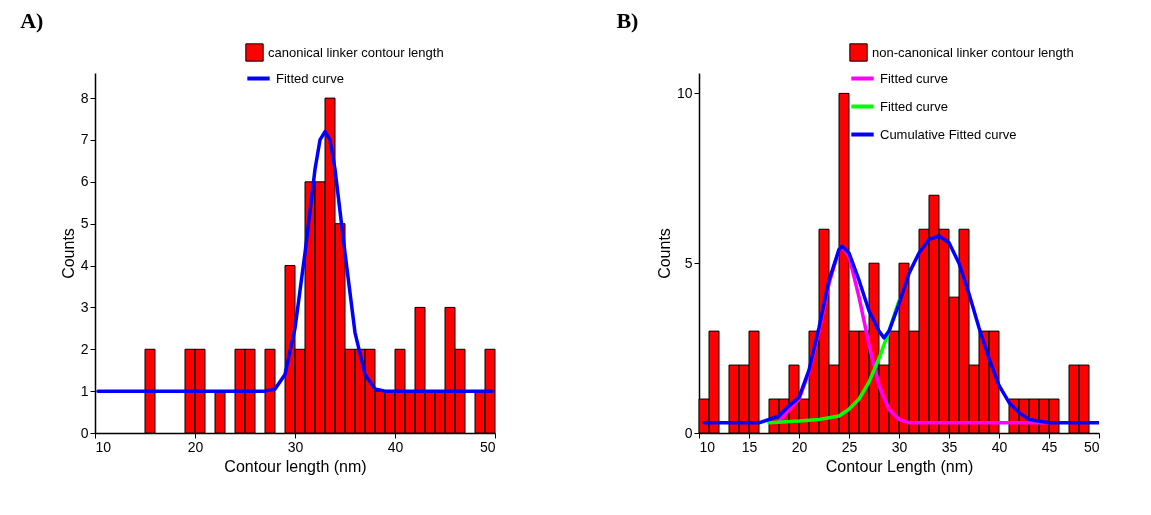 This screenshot has height=515, width=1151. I want to click on x-tick-label: 25, so click(849, 446).